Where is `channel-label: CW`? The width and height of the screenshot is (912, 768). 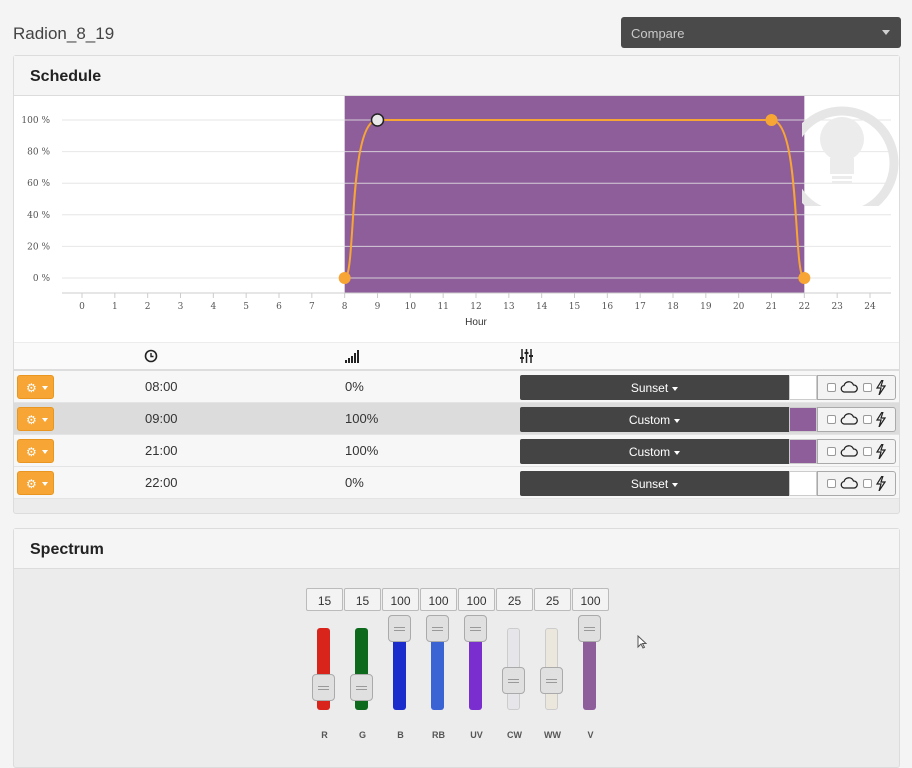 channel-label: CW is located at coordinates (514, 735).